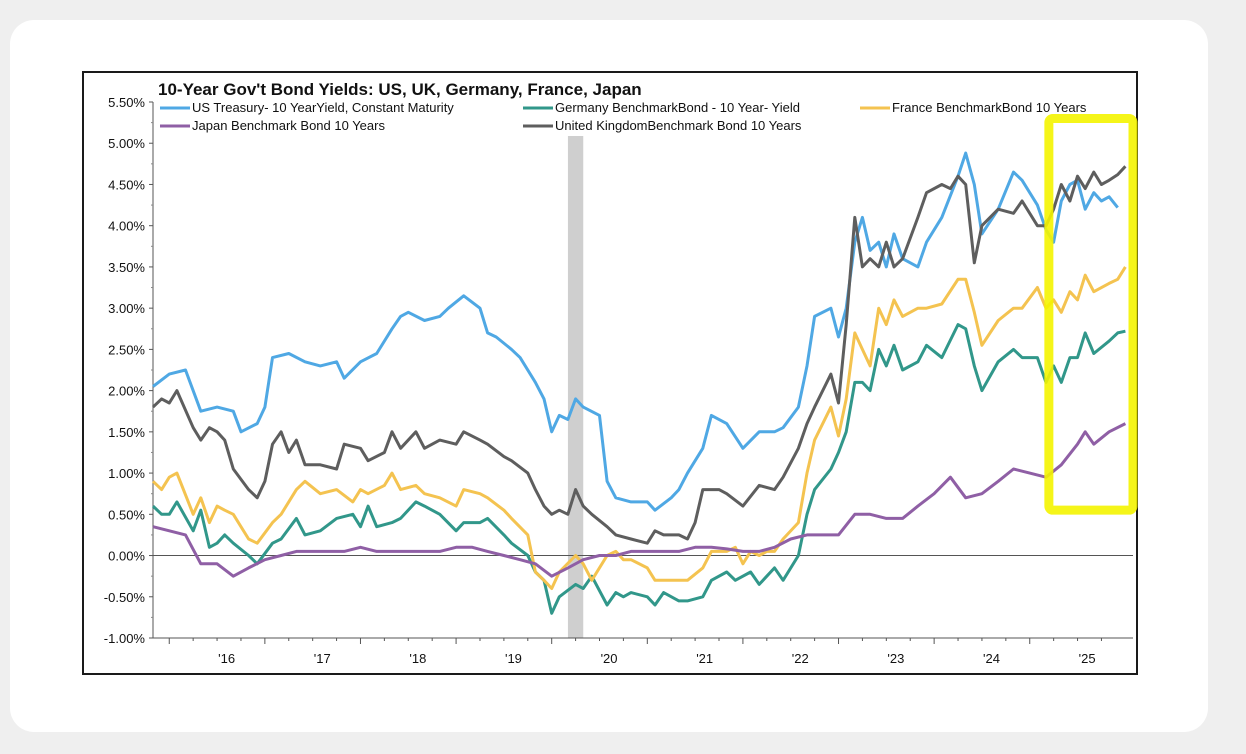 This screenshot has width=1246, height=754. I want to click on x-tick-label: '25, so click(1087, 658).